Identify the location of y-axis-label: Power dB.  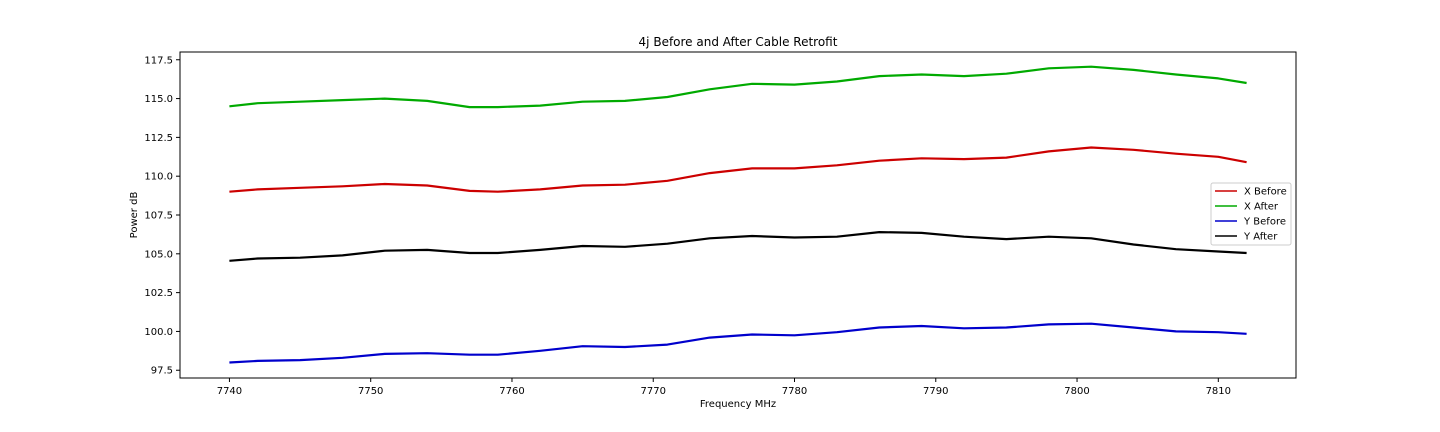
(134, 215).